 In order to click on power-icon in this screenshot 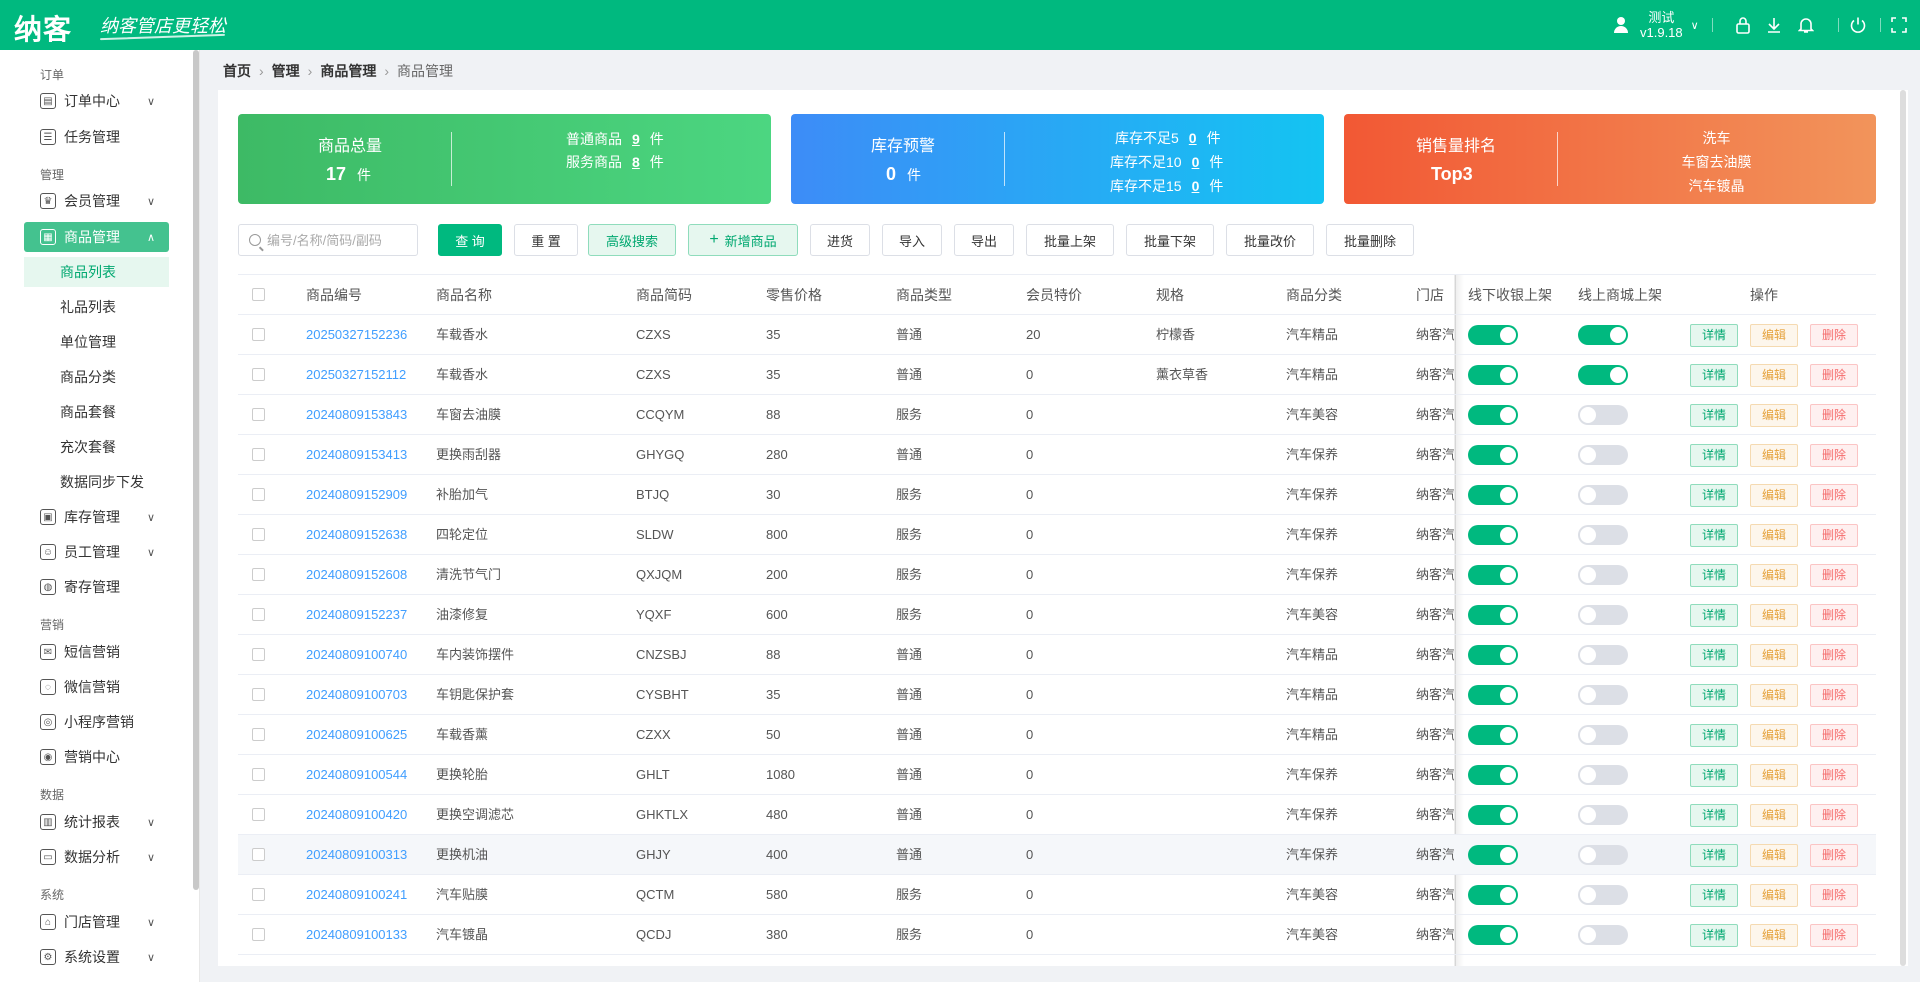, I will do `click(1858, 25)`.